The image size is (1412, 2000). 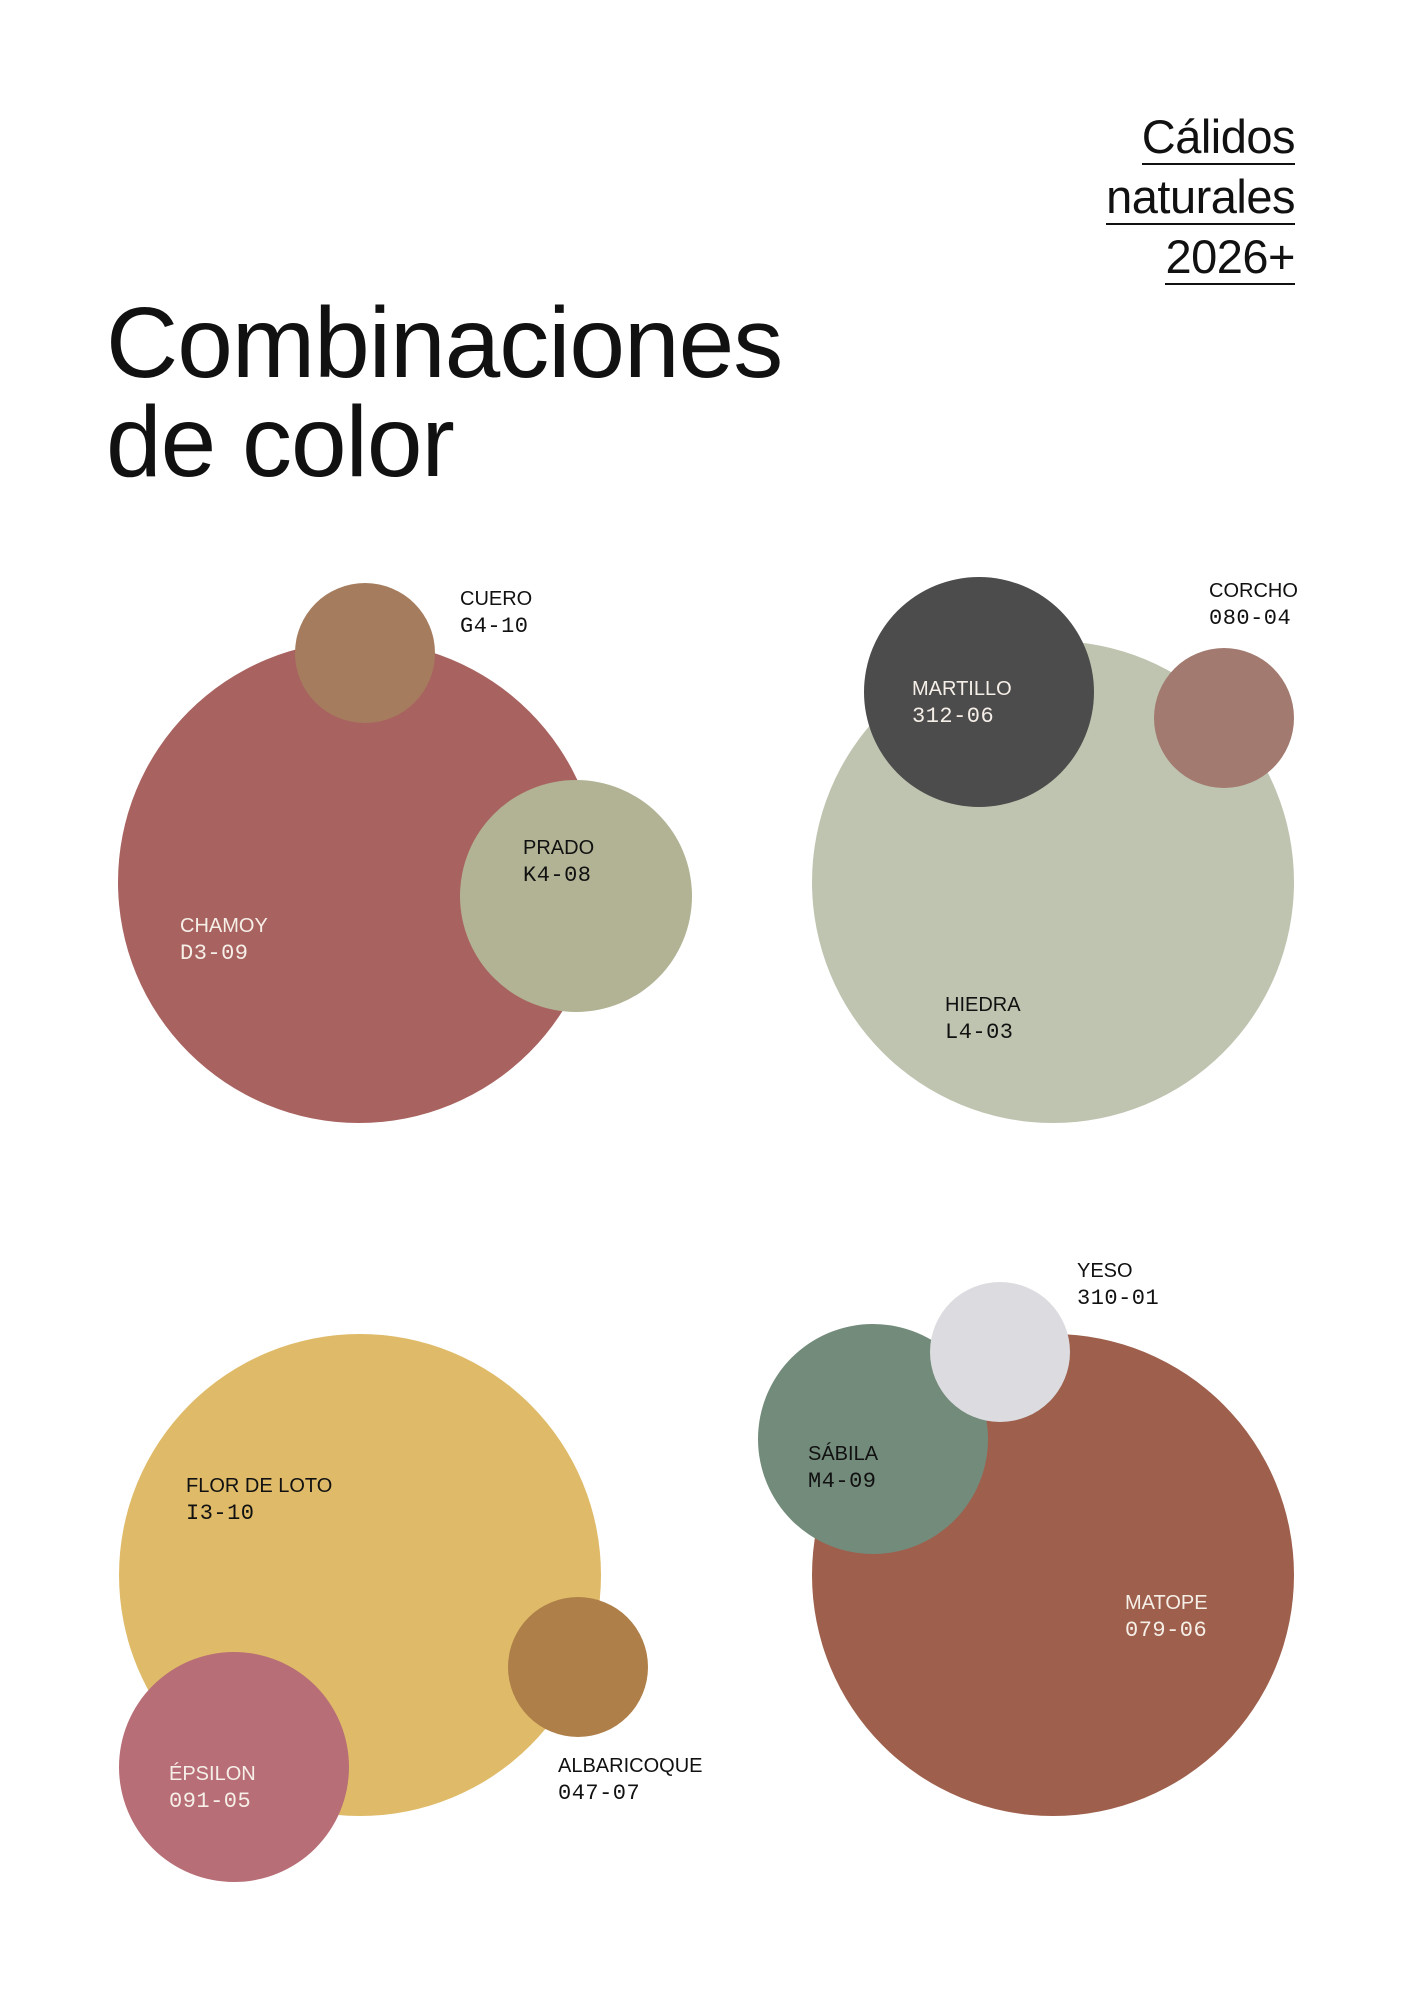 What do you see at coordinates (962, 703) in the screenshot?
I see `swatch-label-martillo: MARTILLO 312-06` at bounding box center [962, 703].